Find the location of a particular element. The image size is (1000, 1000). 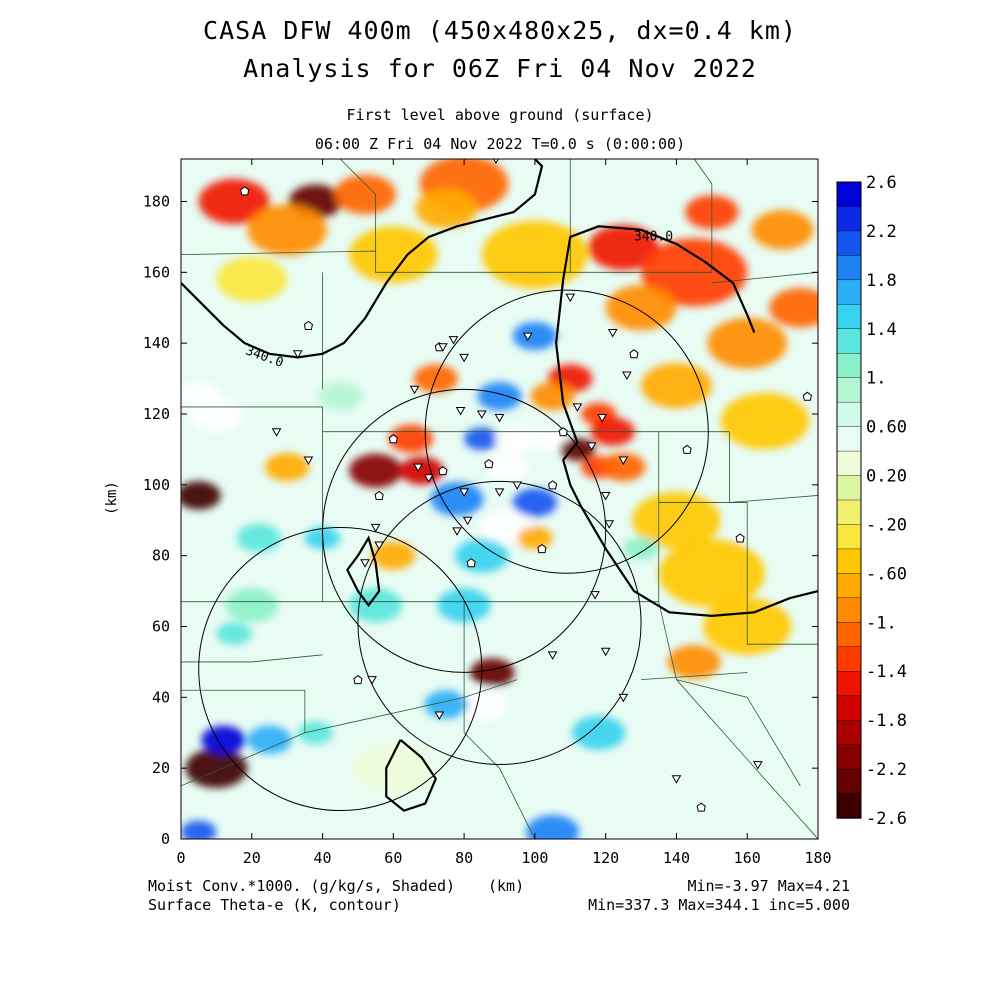

colorbar-label: -.60 is located at coordinates (886, 574).